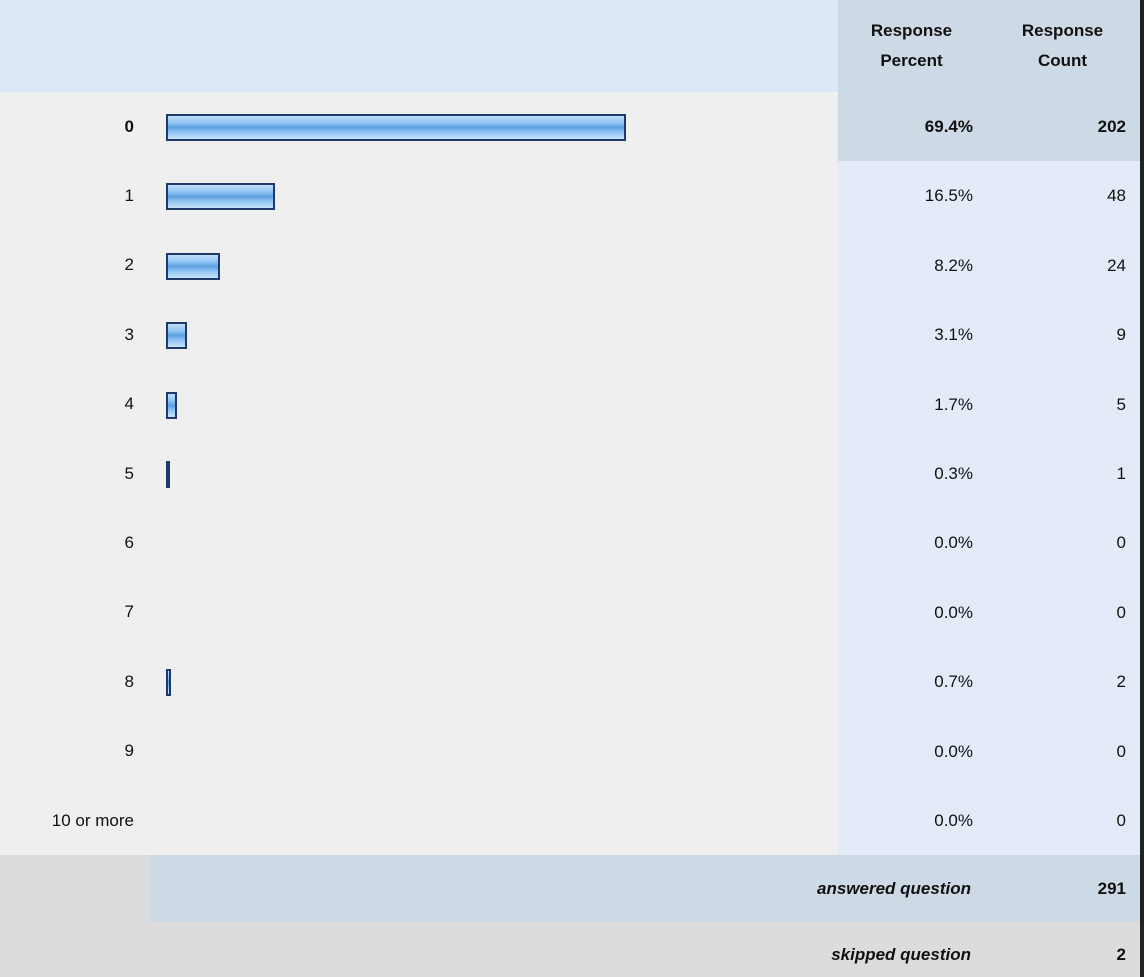 Image resolution: width=1144 pixels, height=977 pixels. Describe the element at coordinates (911, 404) in the screenshot. I see `percent-cell: 1.7%` at that location.